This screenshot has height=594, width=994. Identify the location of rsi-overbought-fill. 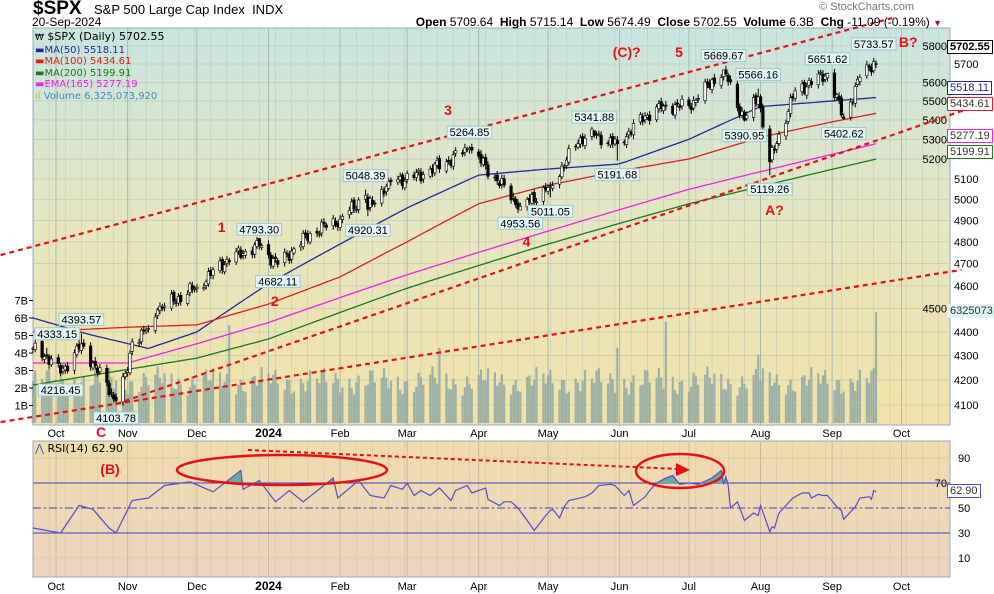
(455, 476).